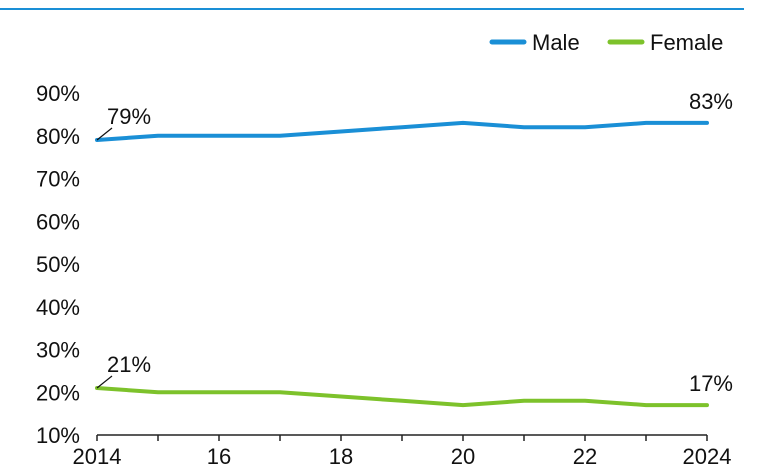  What do you see at coordinates (58, 350) in the screenshot?
I see `y-tick-label: 30%` at bounding box center [58, 350].